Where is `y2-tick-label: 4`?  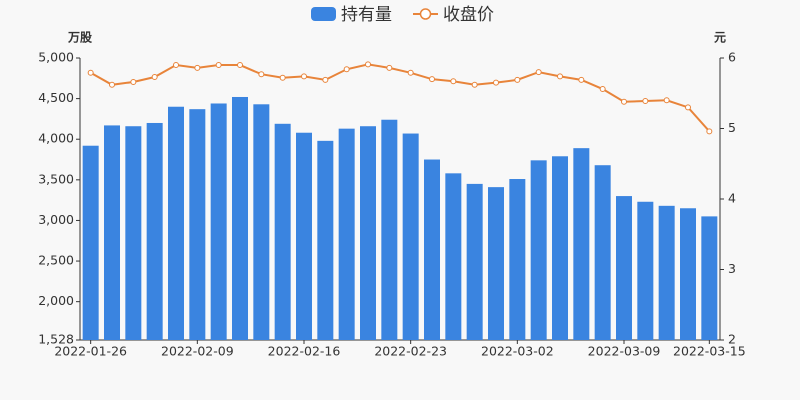 y2-tick-label: 4 is located at coordinates (732, 198).